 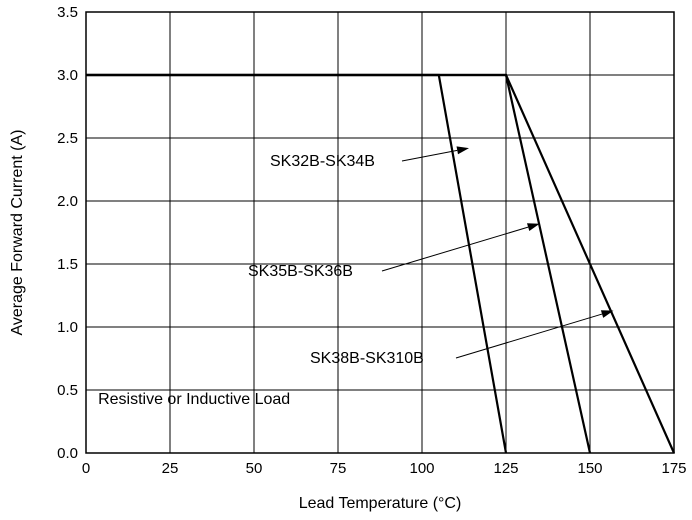 What do you see at coordinates (300, 271) in the screenshot?
I see `series-label-1: SK35B-SK36B` at bounding box center [300, 271].